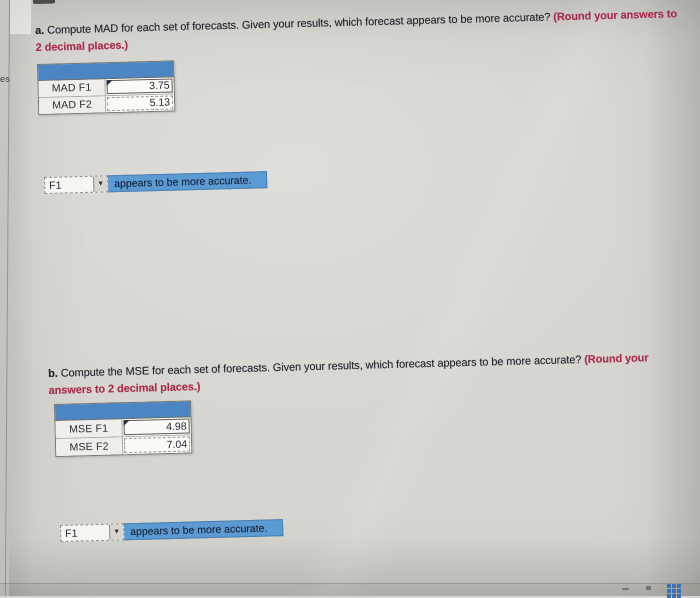  I want to click on forecast-select-b: F1 ▼, so click(92, 532).